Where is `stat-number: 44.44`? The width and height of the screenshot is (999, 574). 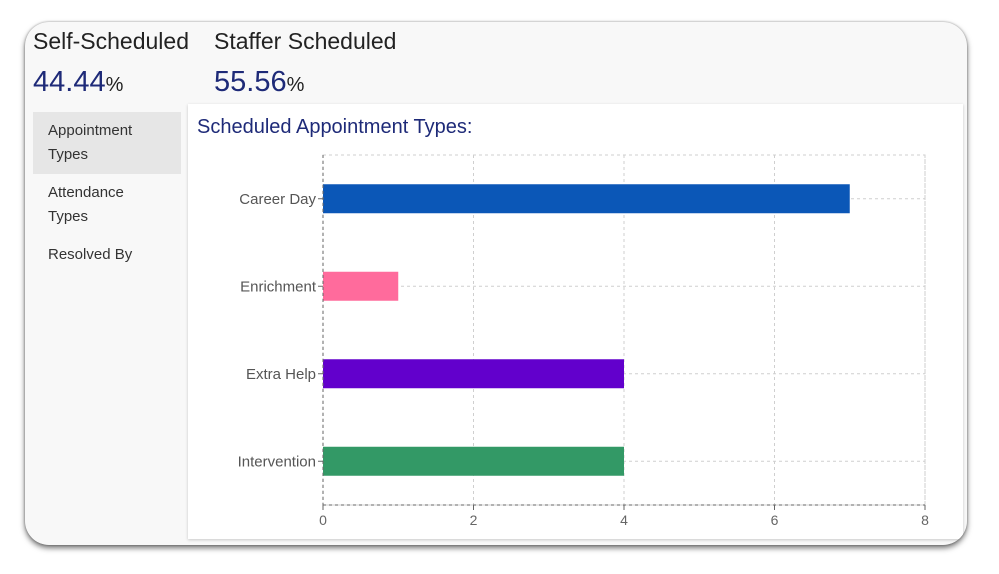
stat-number: 44.44 is located at coordinates (69, 82).